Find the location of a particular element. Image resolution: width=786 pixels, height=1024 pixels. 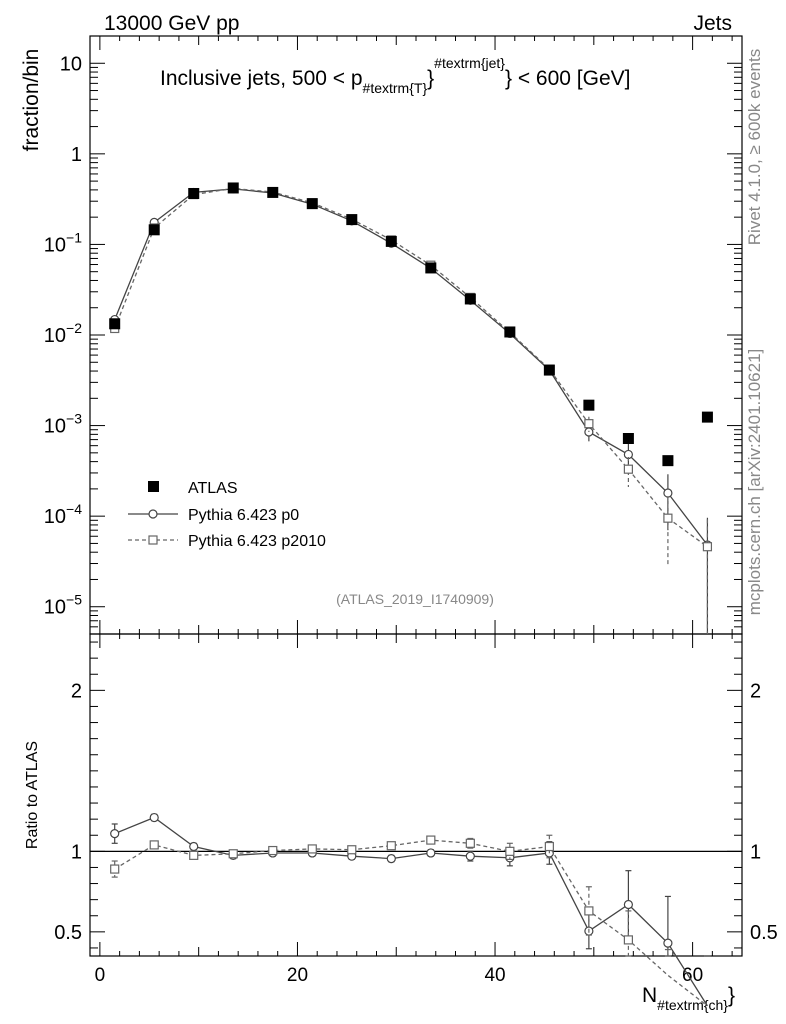

y-tick-label: 10⁻² is located at coordinates (63, 333).